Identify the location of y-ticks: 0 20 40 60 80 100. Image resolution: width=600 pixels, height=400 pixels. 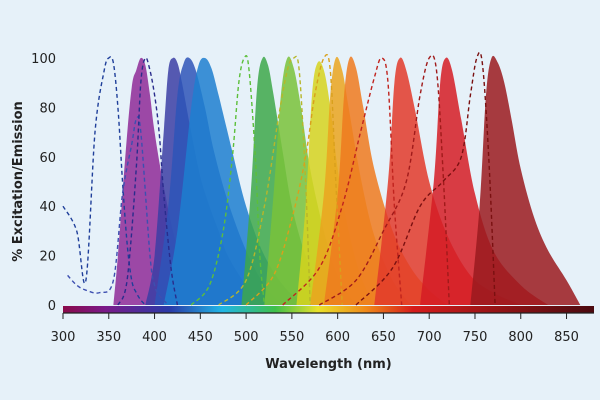
(43, 183).